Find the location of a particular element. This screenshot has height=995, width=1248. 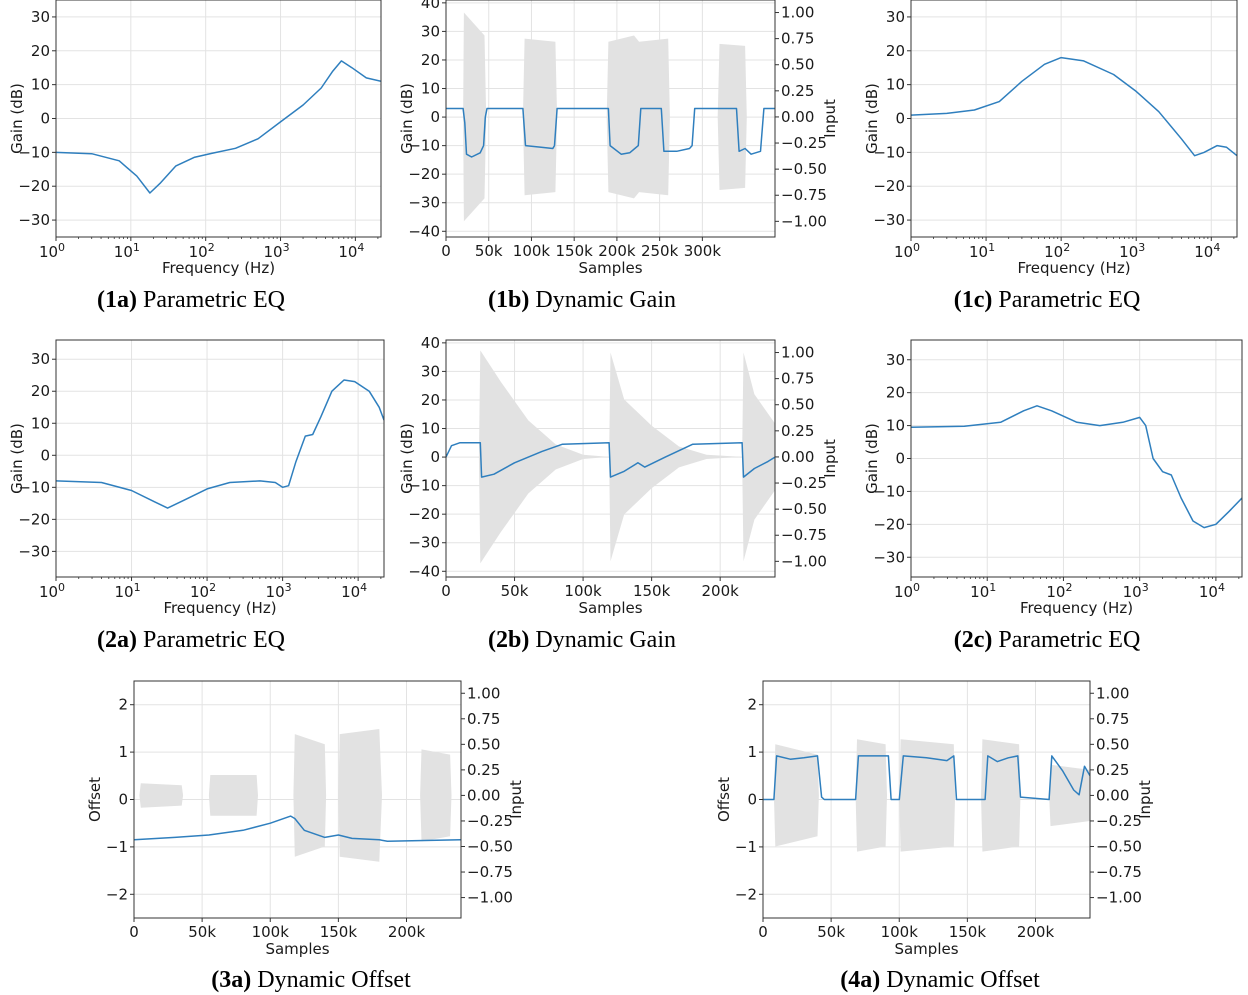

x-tick-label: 10⁴ is located at coordinates (351, 251).